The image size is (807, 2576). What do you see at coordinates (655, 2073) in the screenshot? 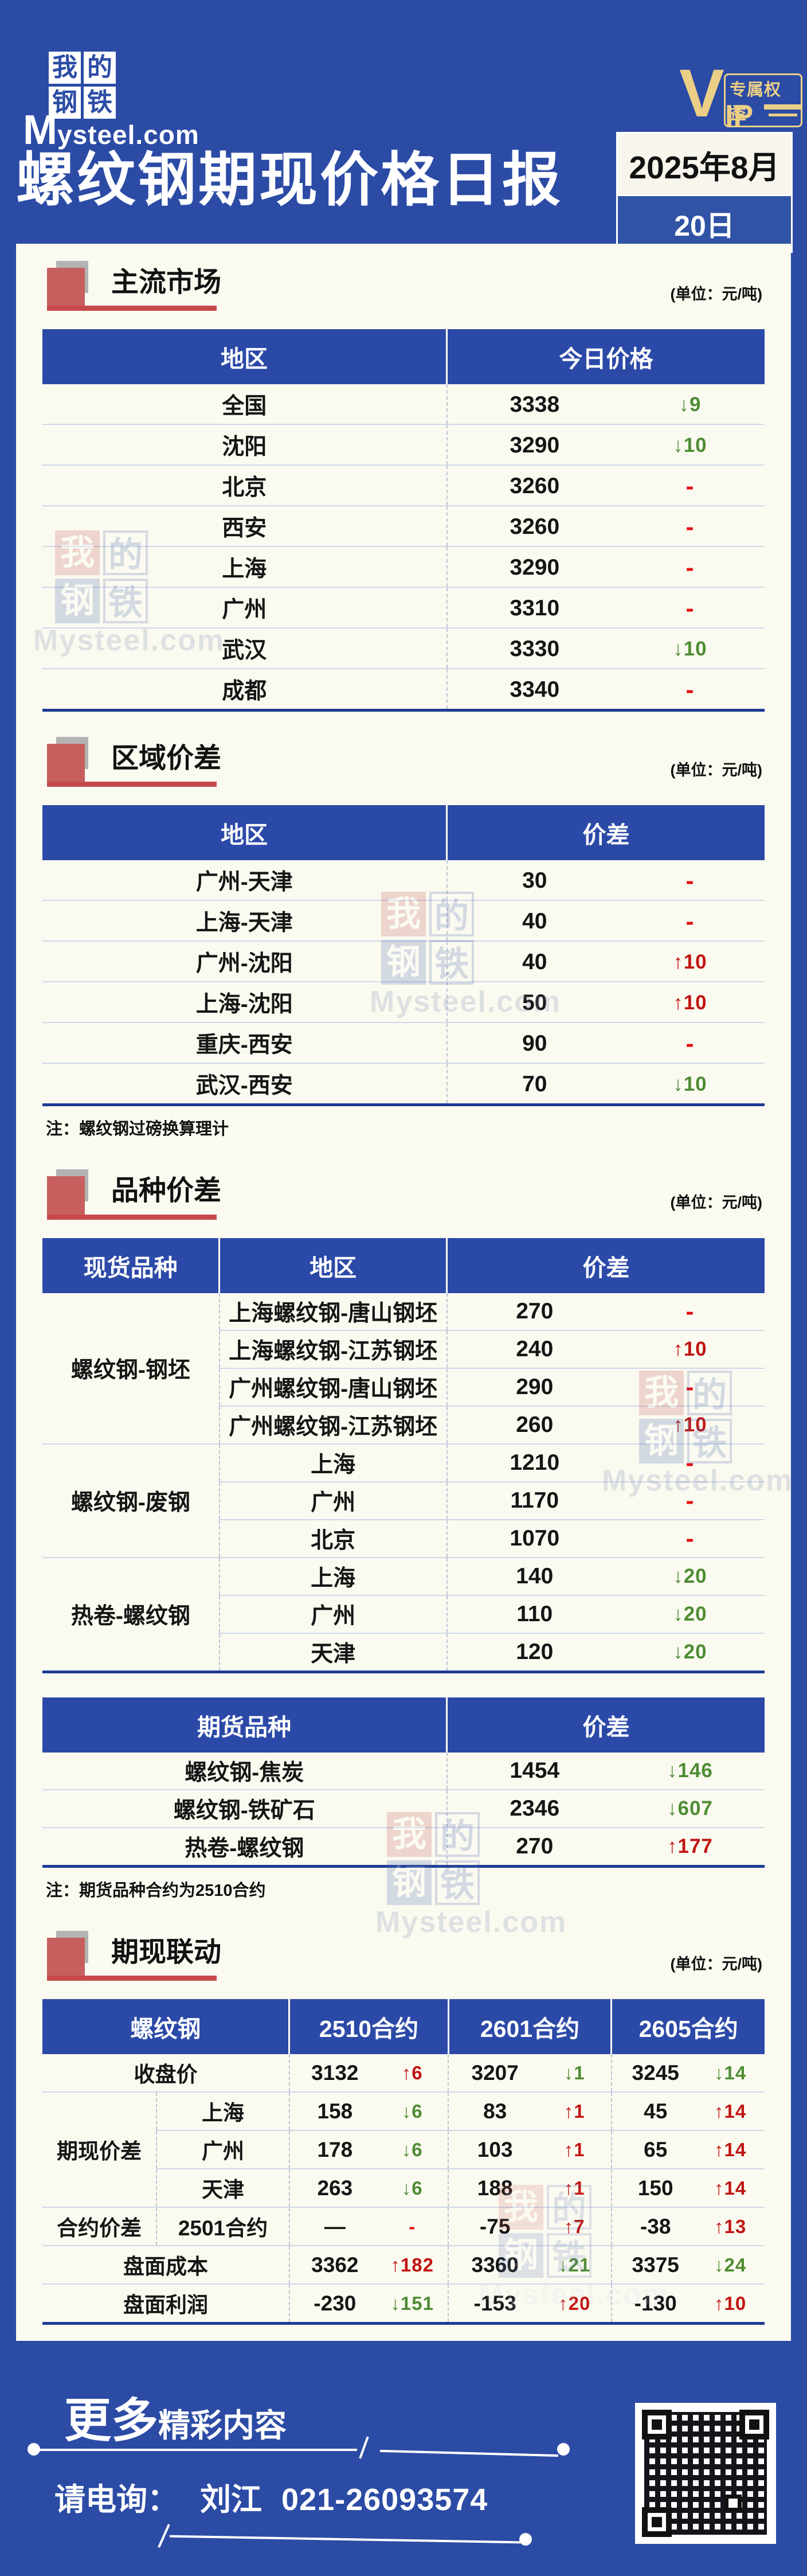
I see `price-value: 3245` at bounding box center [655, 2073].